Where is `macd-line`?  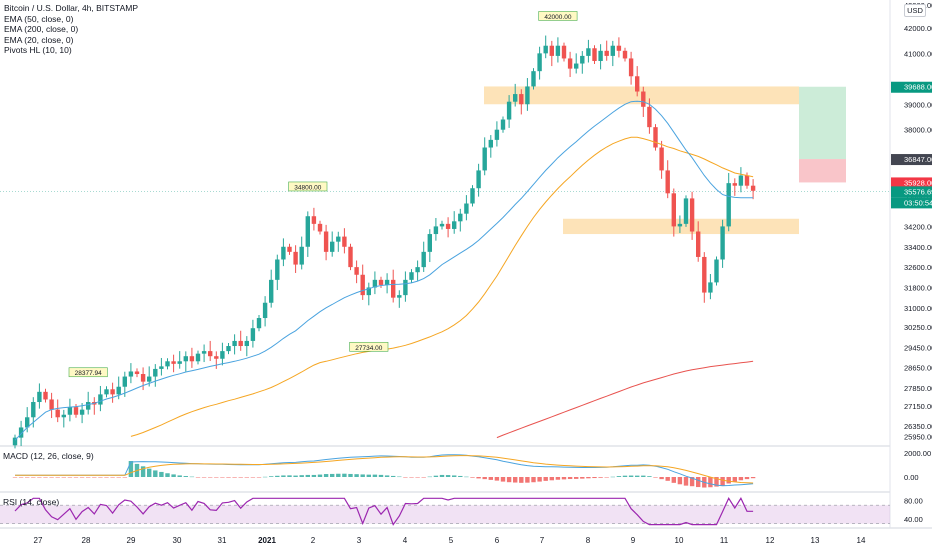 macd-line is located at coordinates (384, 470).